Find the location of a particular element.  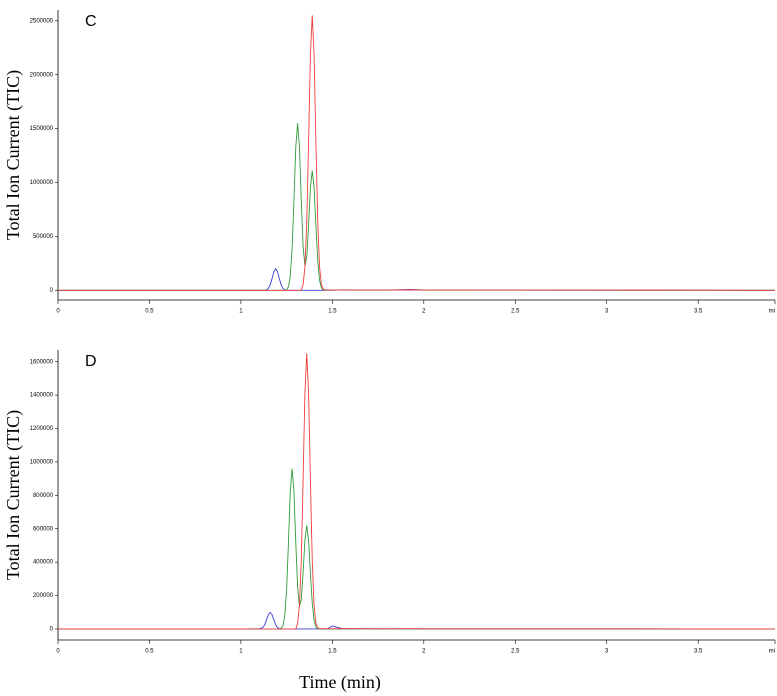

y-tick-label: 2000000 is located at coordinates (42, 75).